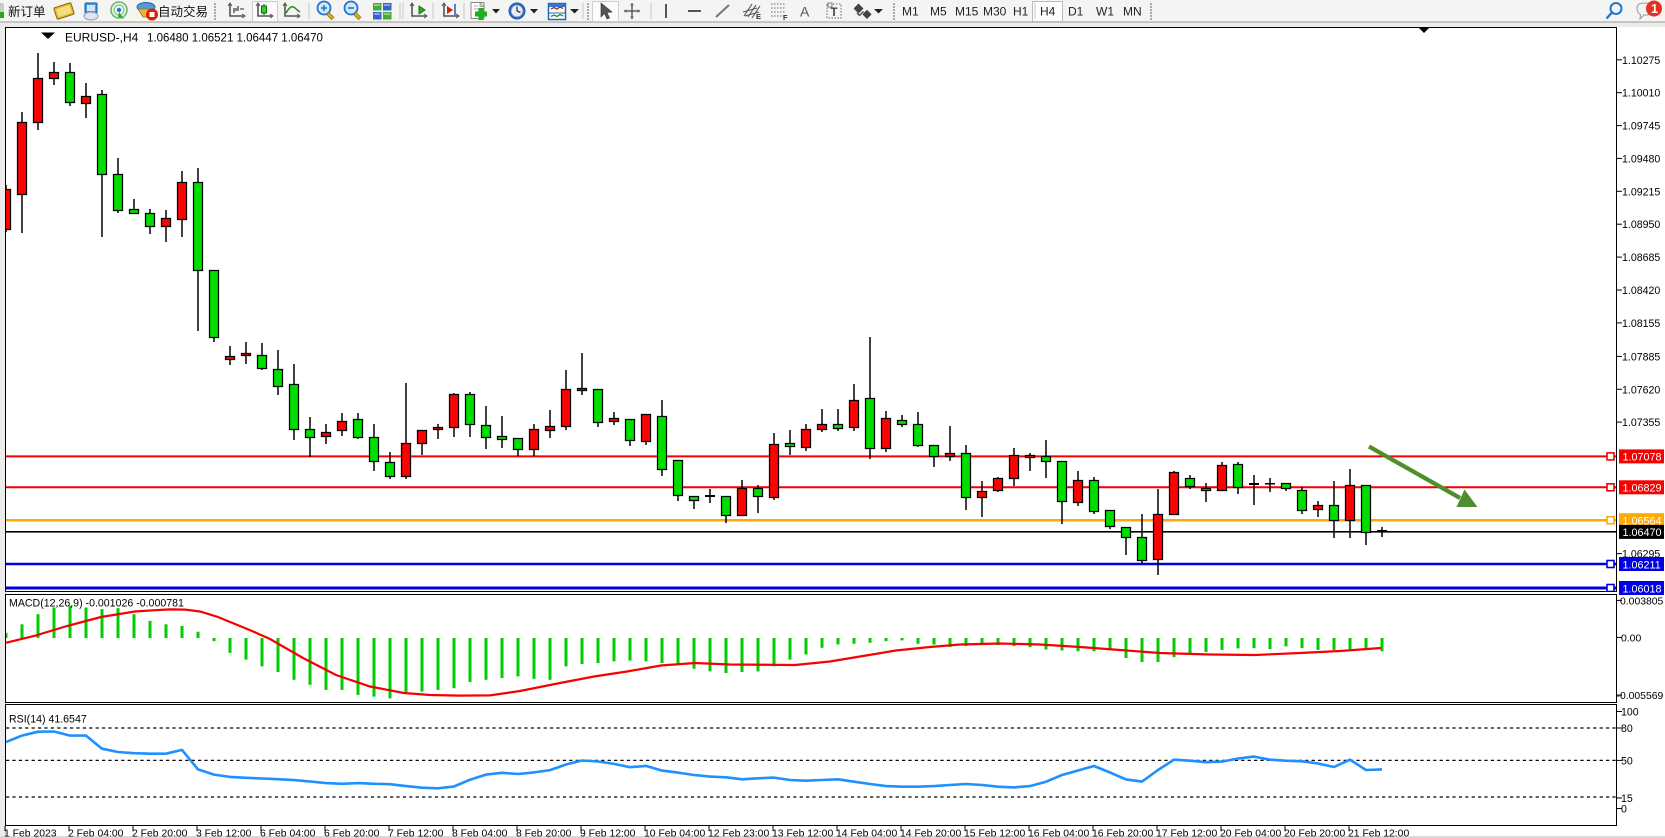 The image size is (1665, 838). What do you see at coordinates (1624, 810) in the screenshot?
I see `svg-text: 0` at bounding box center [1624, 810].